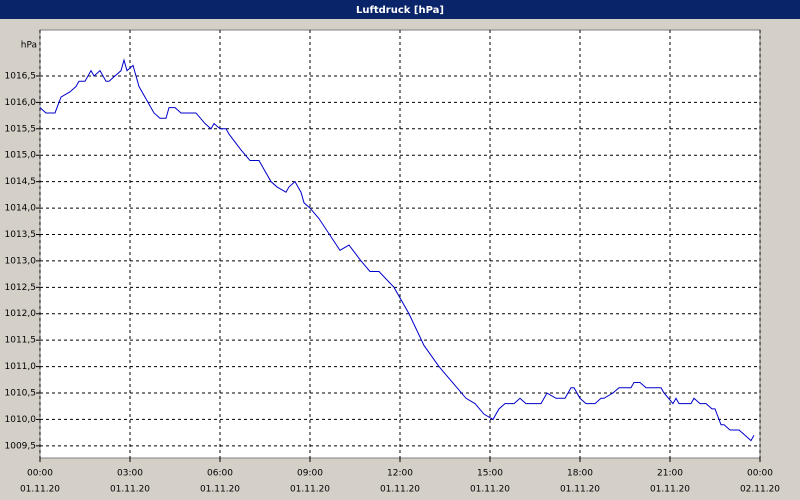 This screenshot has width=800, height=500. I want to click on y-tick-label: 1013,0, so click(21, 261).